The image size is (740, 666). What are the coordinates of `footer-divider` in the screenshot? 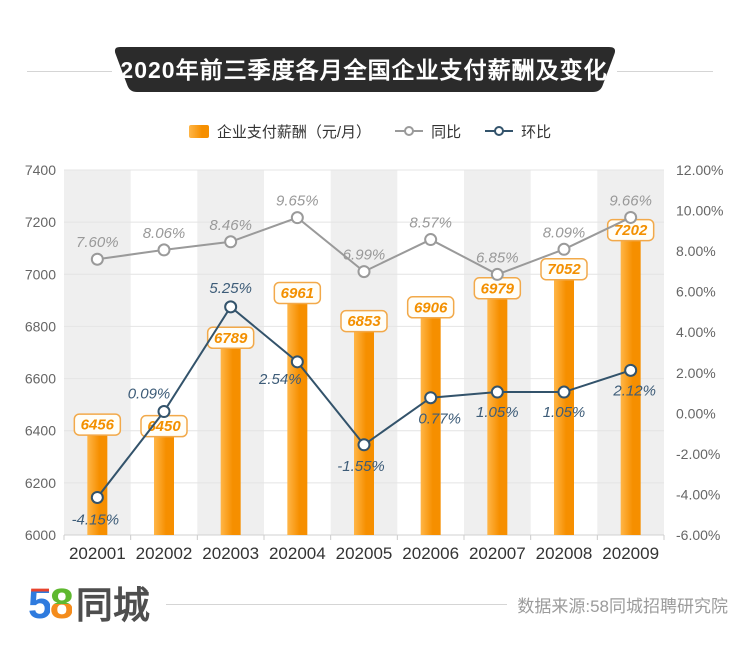 It's located at (336, 604).